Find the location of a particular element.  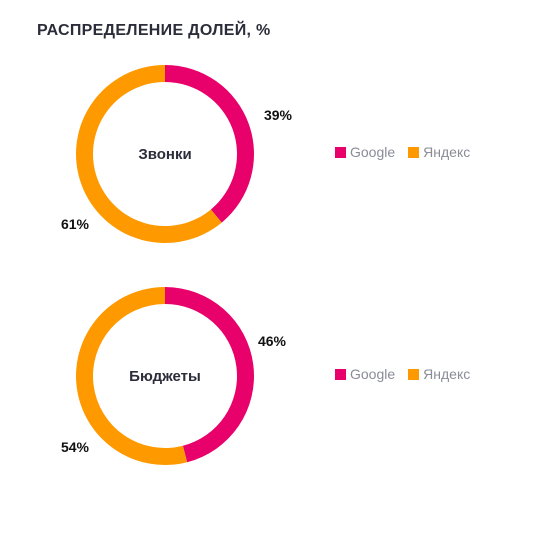

chart-title: РАСПРЕДЕЛЕНИЕ ДОЛЕЙ, % is located at coordinates (154, 30).